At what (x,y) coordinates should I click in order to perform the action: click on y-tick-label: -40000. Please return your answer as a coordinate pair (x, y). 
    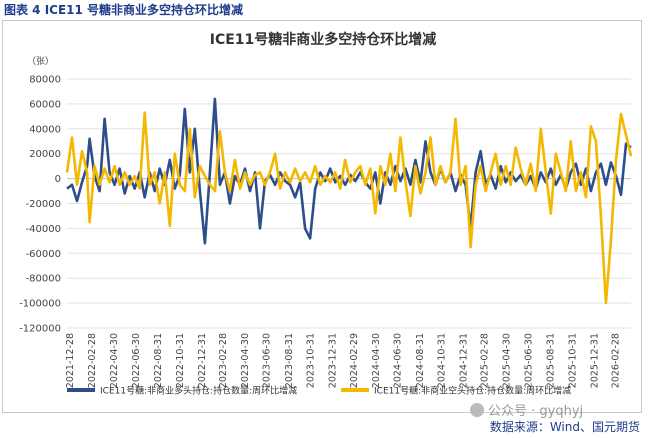
    Looking at the image, I should click on (43, 229).